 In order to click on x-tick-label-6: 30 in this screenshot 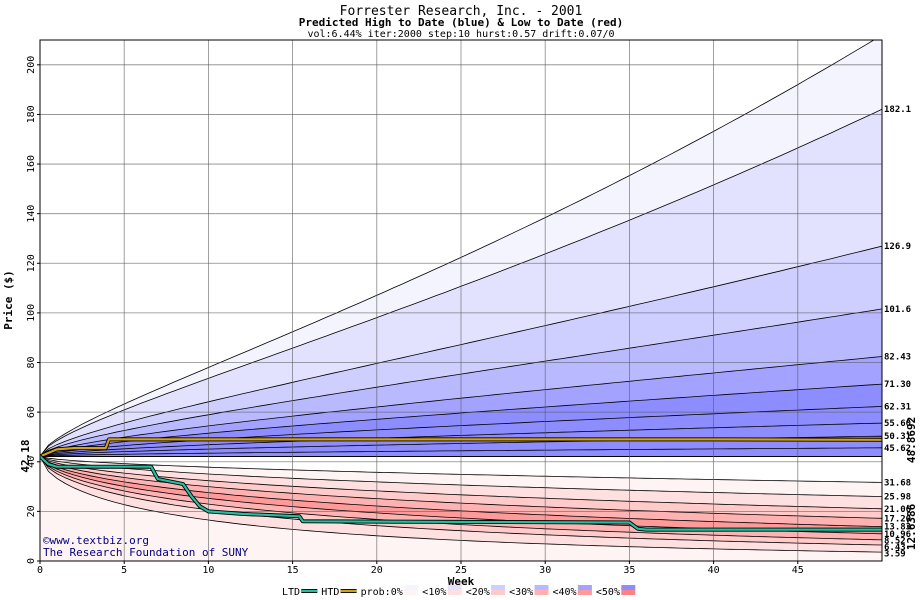, I will do `click(545, 570)`.